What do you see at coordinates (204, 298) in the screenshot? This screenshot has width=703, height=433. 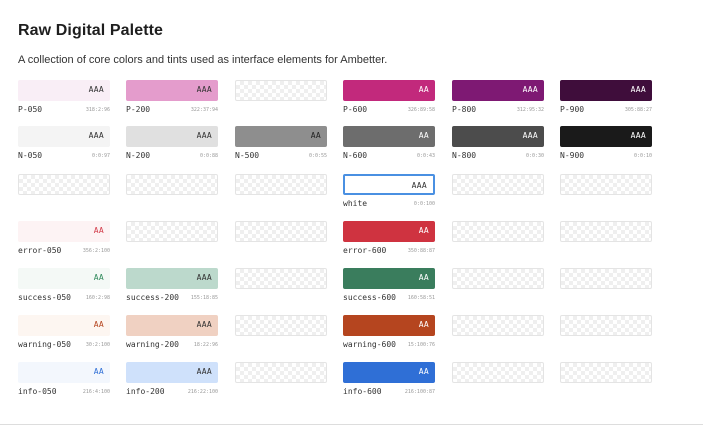 I see `color-value: 155:18:85` at bounding box center [204, 298].